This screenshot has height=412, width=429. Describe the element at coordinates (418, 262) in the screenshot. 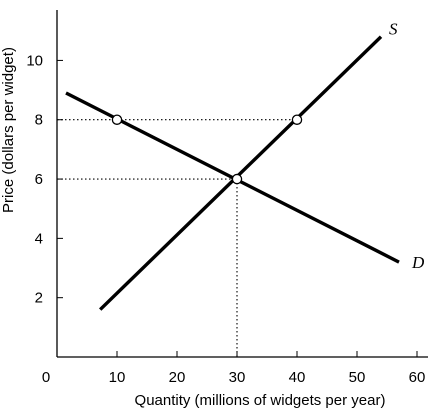

I see `demand-curve-label: D` at that location.